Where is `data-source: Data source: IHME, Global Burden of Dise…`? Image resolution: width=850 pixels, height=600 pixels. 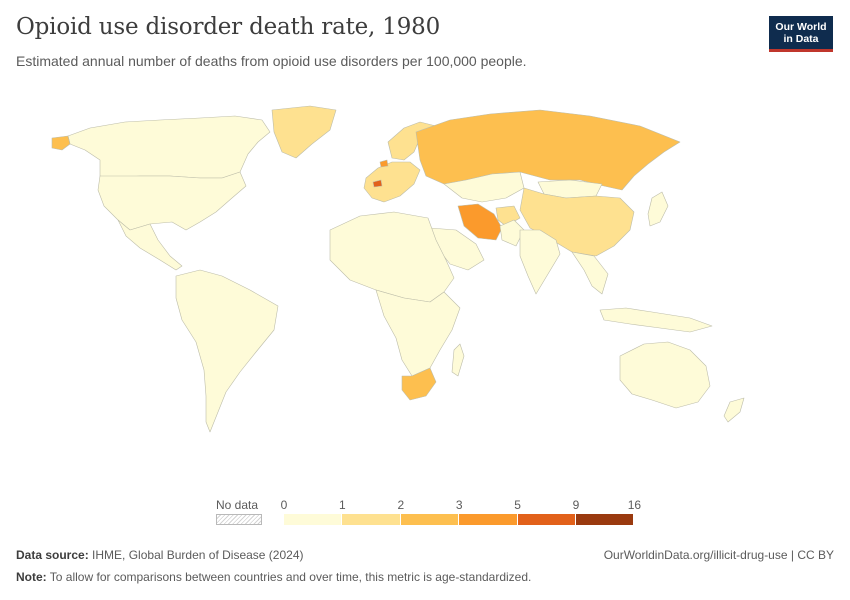 data-source: Data source: IHME, Global Burden of Dise… is located at coordinates (159, 555).